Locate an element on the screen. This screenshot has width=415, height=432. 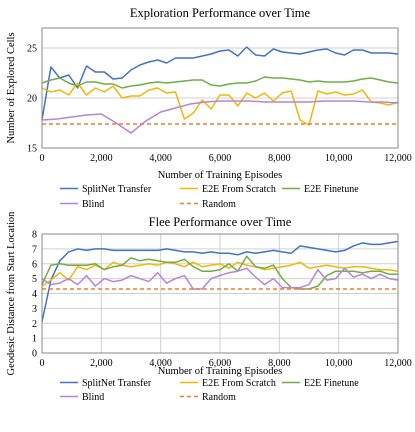
y-tick-label: 6 is located at coordinates (34, 264).